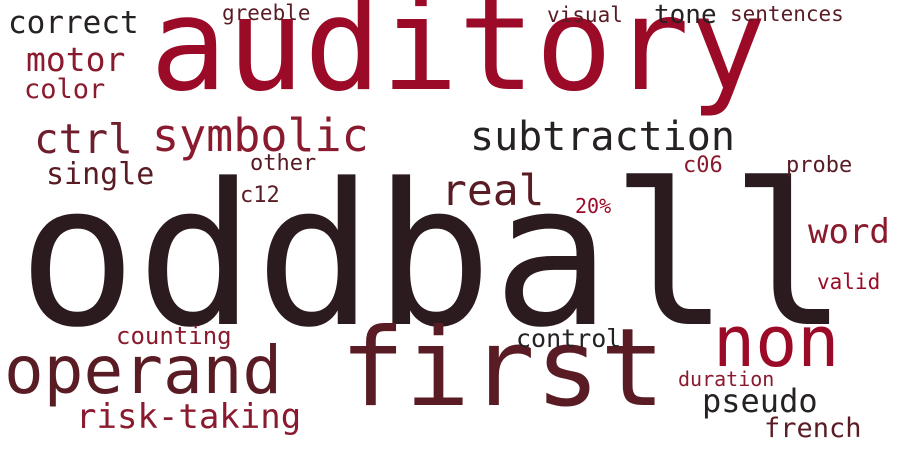 This screenshot has height=450, width=900. Describe the element at coordinates (65, 89) in the screenshot. I see `word-color: color` at that location.